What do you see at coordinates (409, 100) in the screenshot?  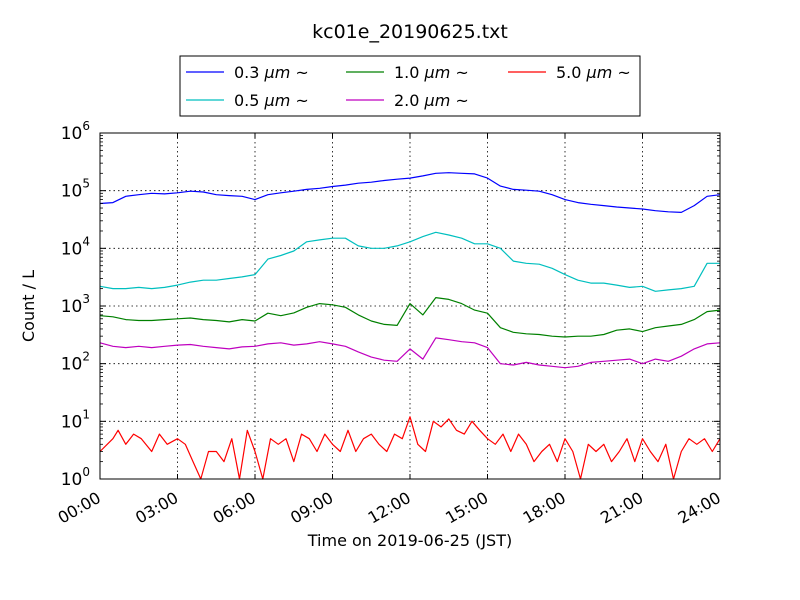 I see `legend-size-3: 2.0` at bounding box center [409, 100].